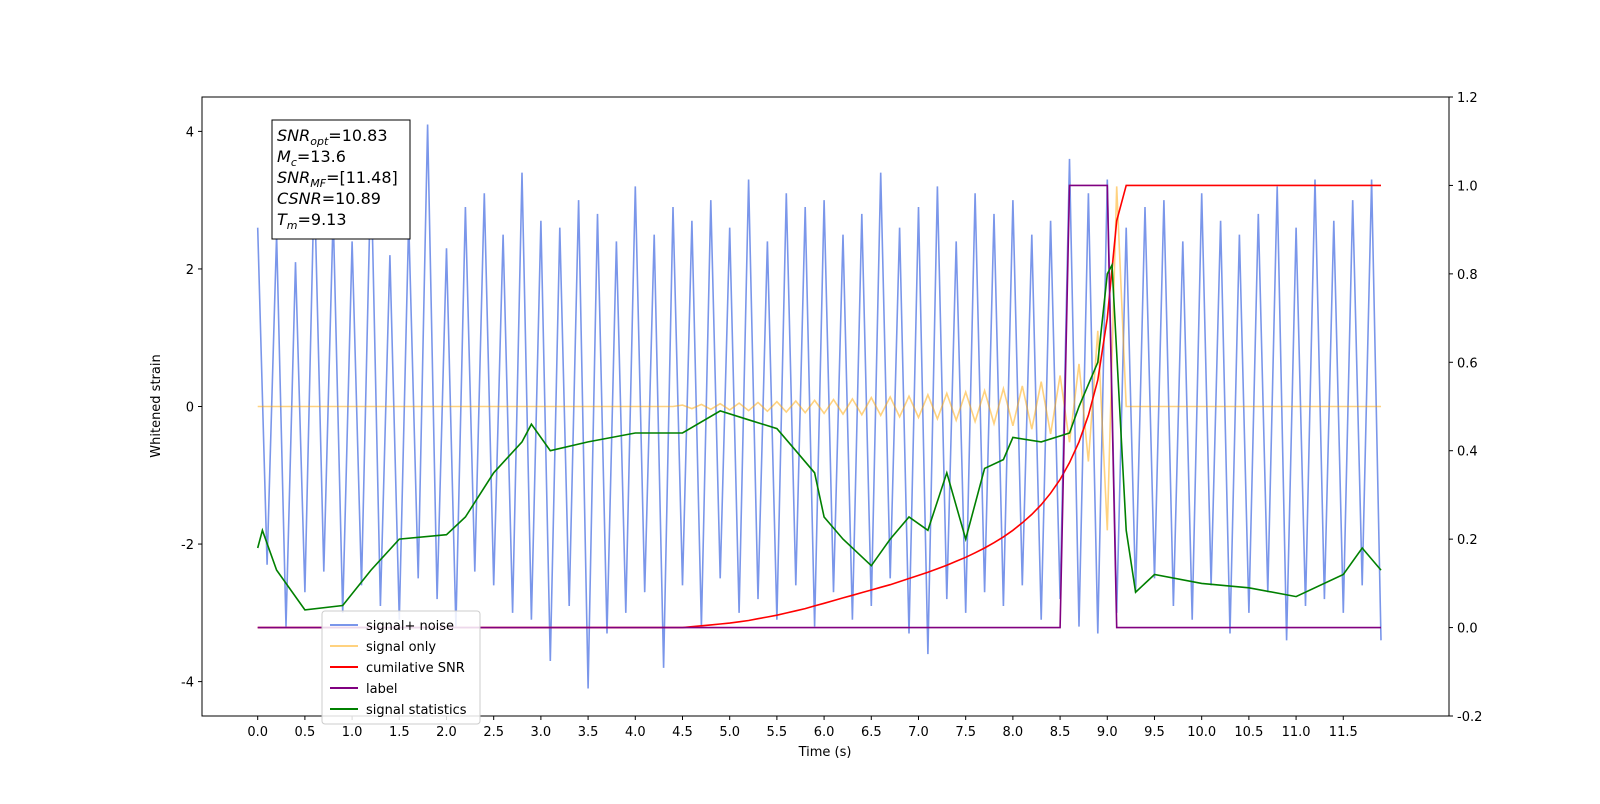 This screenshot has height=804, width=1600. What do you see at coordinates (282, 219) in the screenshot?
I see `annotation-main: T` at bounding box center [282, 219].